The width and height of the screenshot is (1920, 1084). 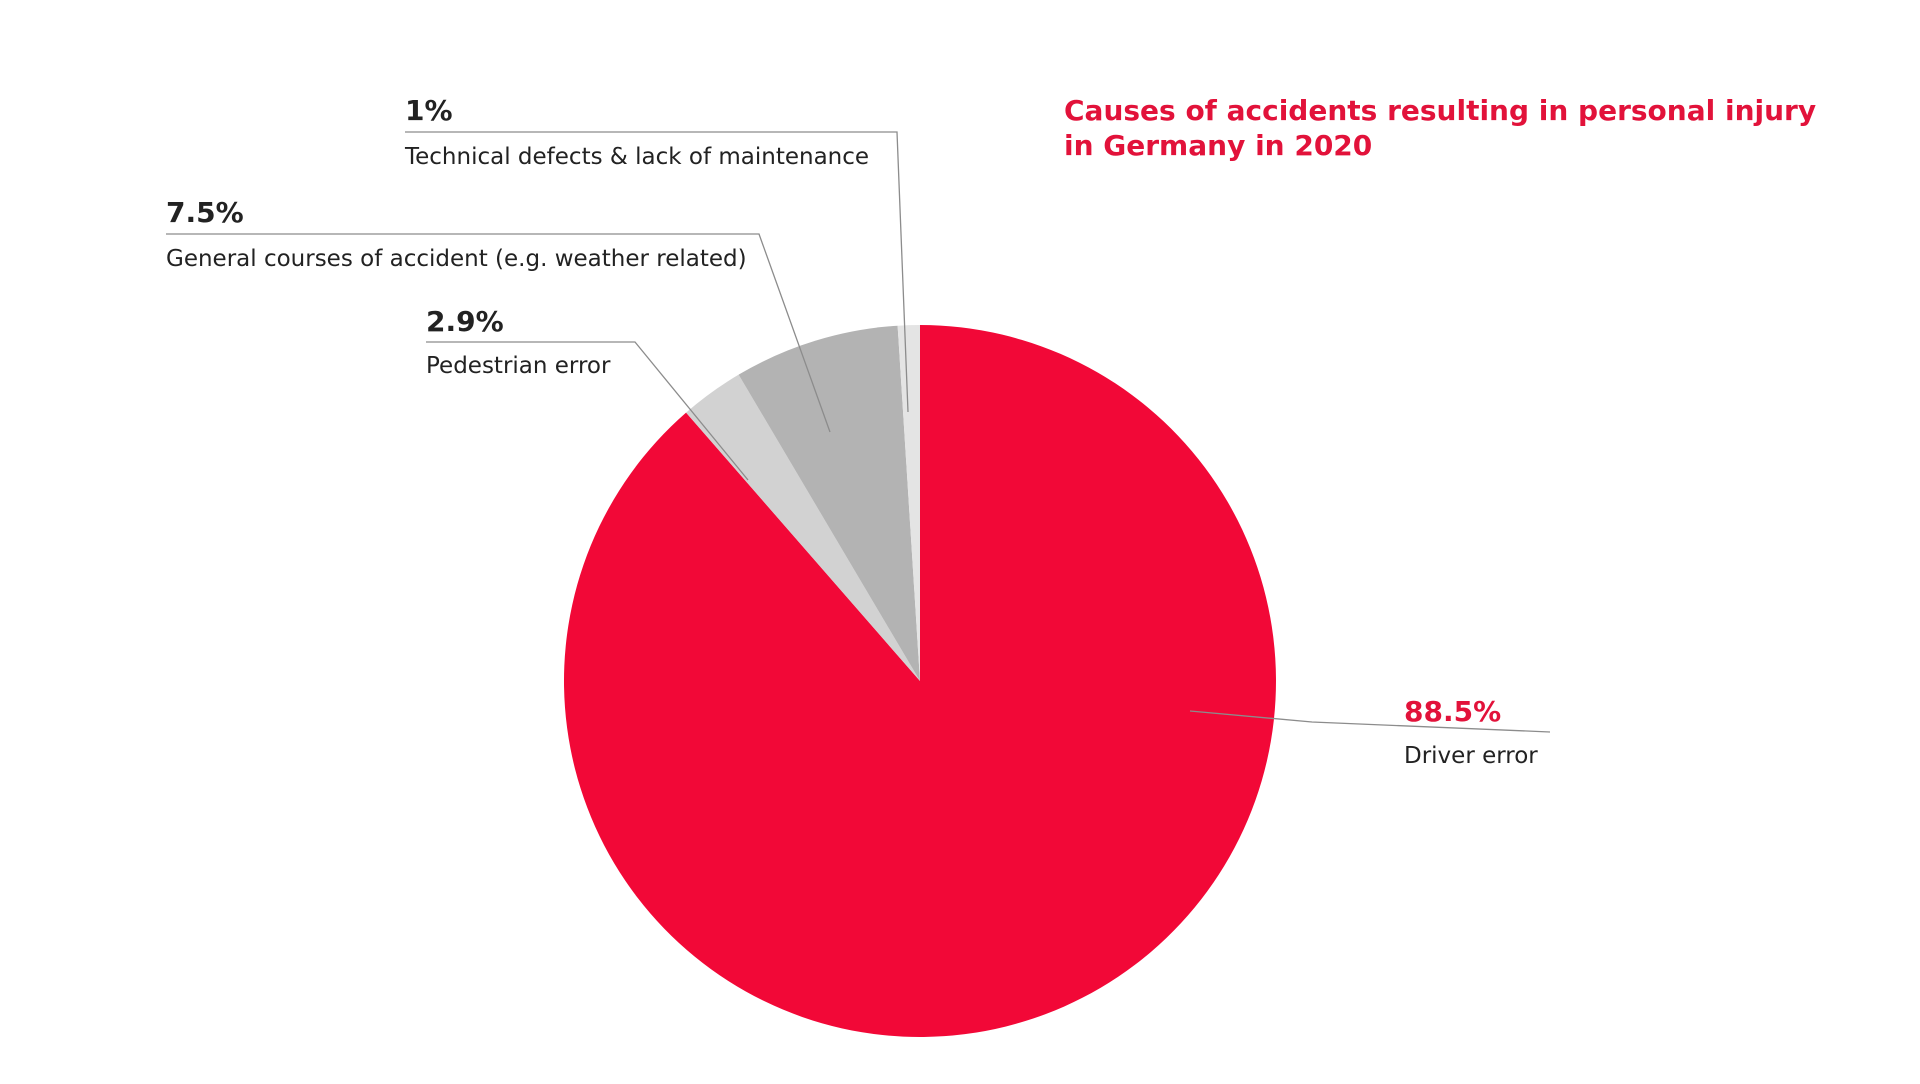 What do you see at coordinates (587, 411) in the screenshot?
I see `leader-line-pedestrian` at bounding box center [587, 411].